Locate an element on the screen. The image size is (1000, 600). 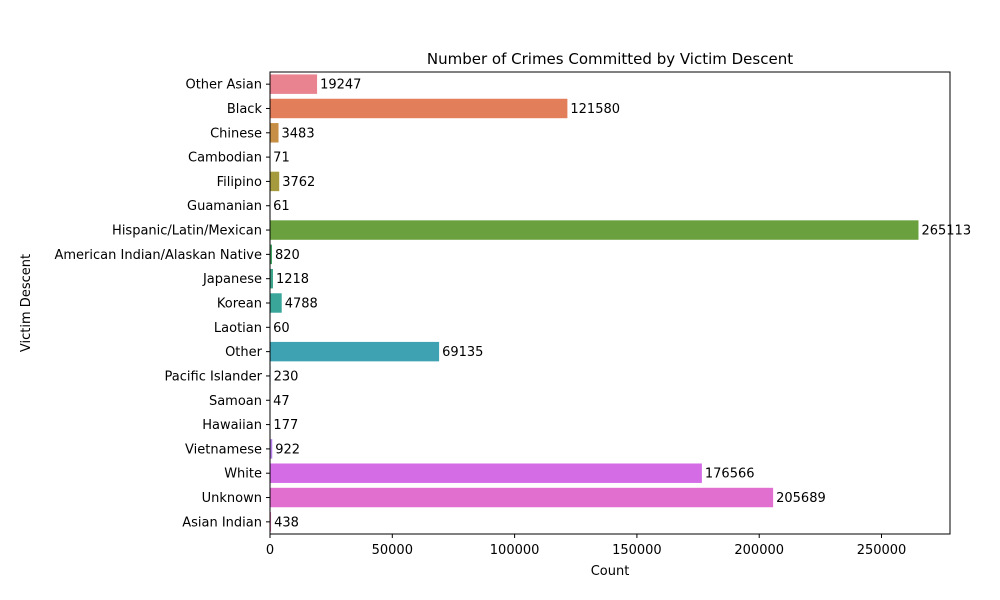
category-label: Guamanian is located at coordinates (224, 206).